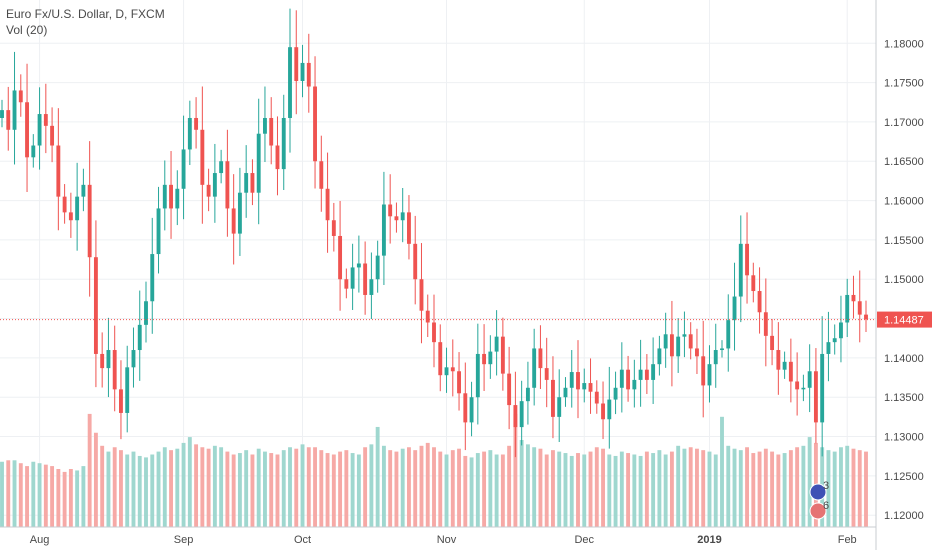 The width and height of the screenshot is (932, 550). What do you see at coordinates (819, 490) in the screenshot?
I see `event-badge: 3` at bounding box center [819, 490].